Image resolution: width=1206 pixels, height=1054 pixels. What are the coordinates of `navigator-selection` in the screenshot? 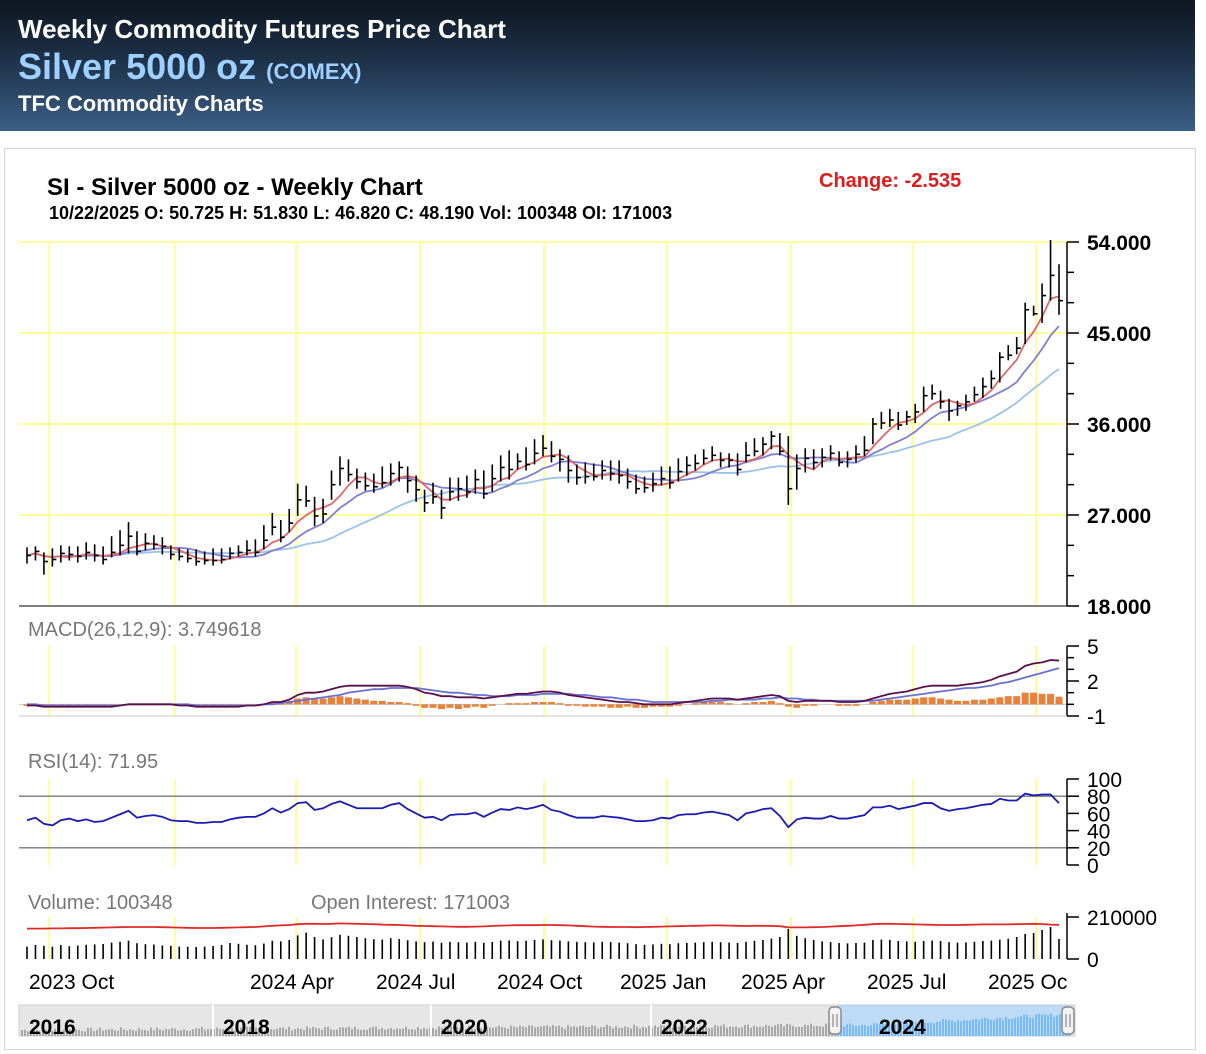 It's located at (953, 1020).